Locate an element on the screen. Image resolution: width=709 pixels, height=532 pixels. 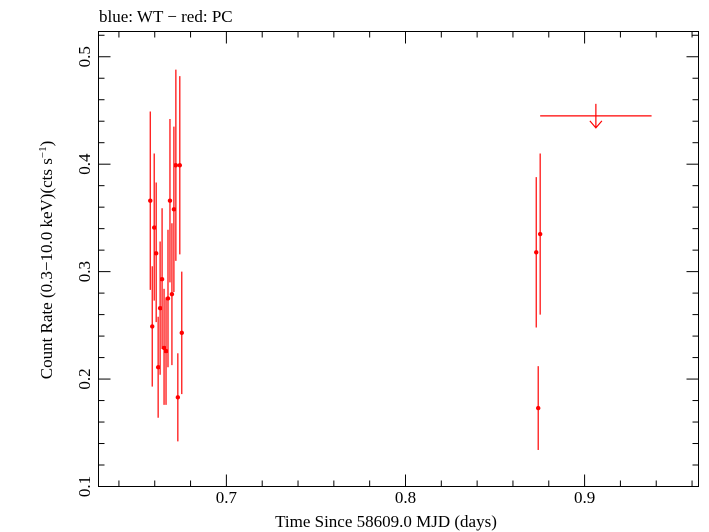
y-axis-label: Count Rate (0.3−10.0 keV)(cts s−1) is located at coordinates (46, 260).